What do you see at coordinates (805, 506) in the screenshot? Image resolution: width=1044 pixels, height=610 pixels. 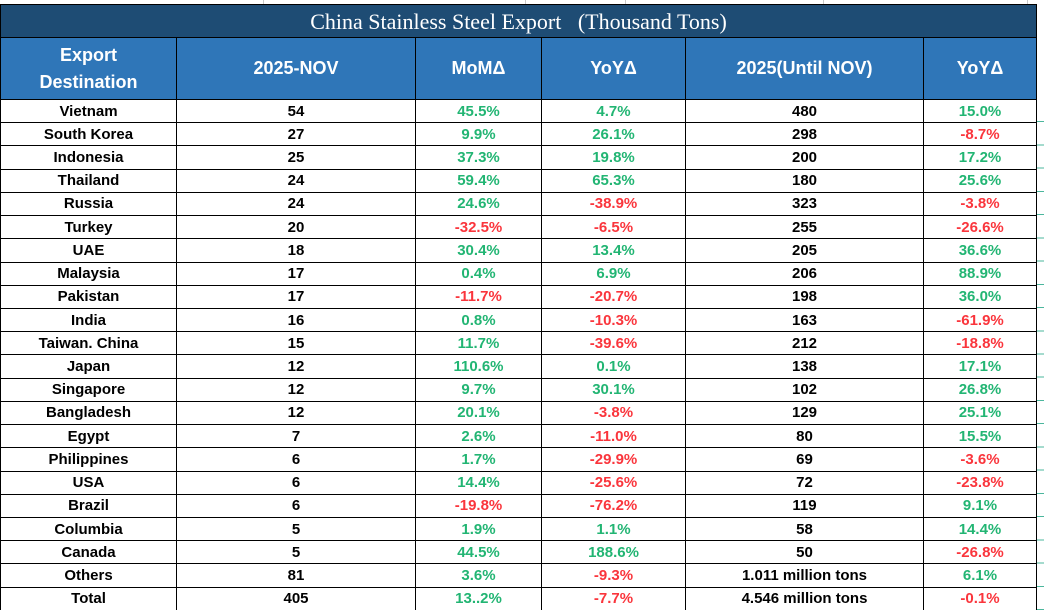 I see `cell-2025-until-nov: 119` at bounding box center [805, 506].